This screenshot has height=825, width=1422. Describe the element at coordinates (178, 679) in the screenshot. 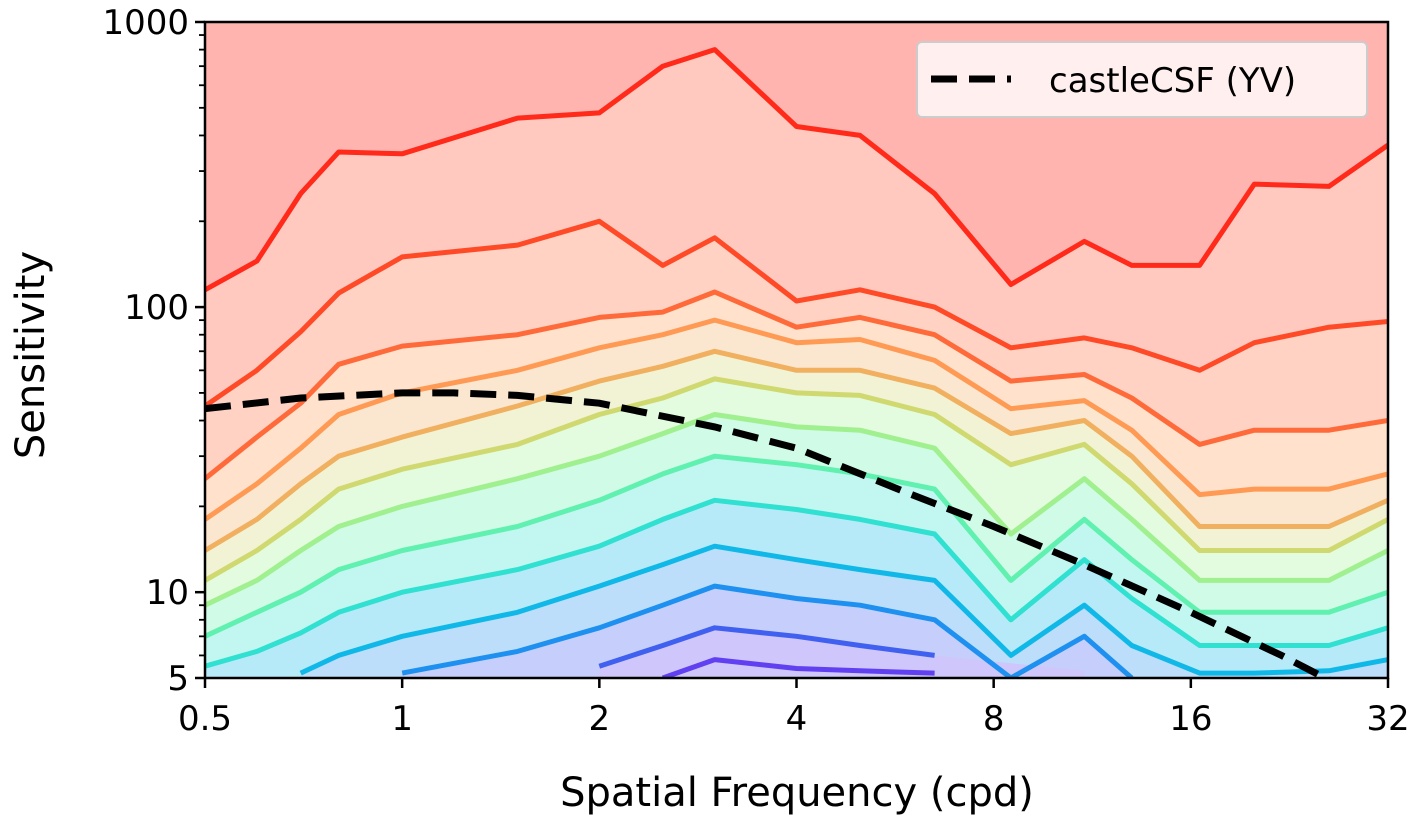

I see `y-tick-label: 5` at that location.